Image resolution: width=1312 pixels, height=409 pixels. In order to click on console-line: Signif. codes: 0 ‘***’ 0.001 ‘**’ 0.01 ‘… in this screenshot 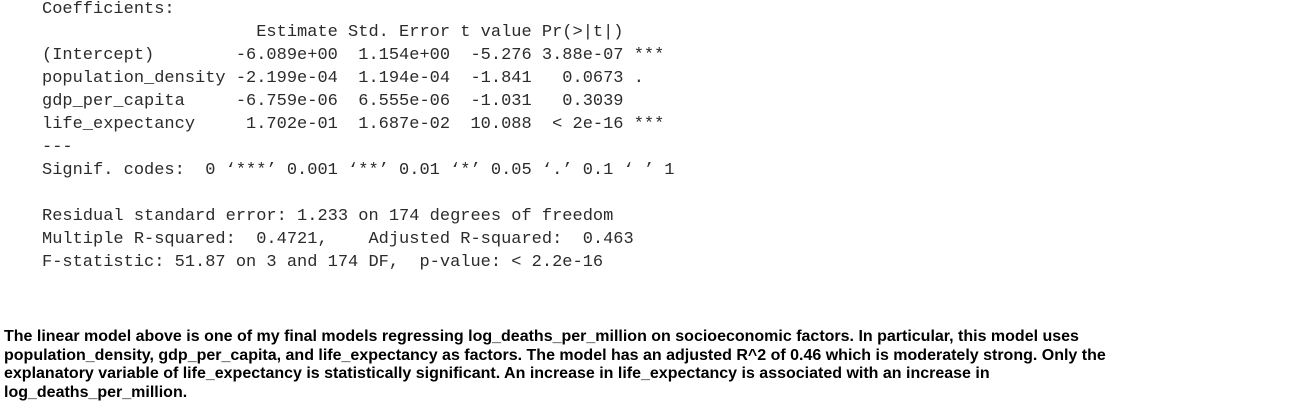, I will do `click(358, 170)`.